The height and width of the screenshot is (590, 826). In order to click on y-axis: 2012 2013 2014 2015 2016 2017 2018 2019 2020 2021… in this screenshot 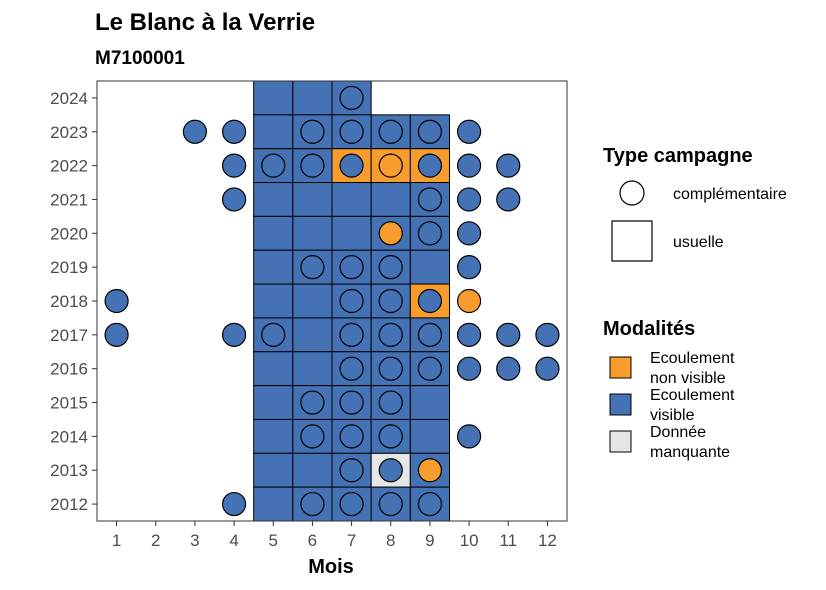, I will do `click(73, 301)`.